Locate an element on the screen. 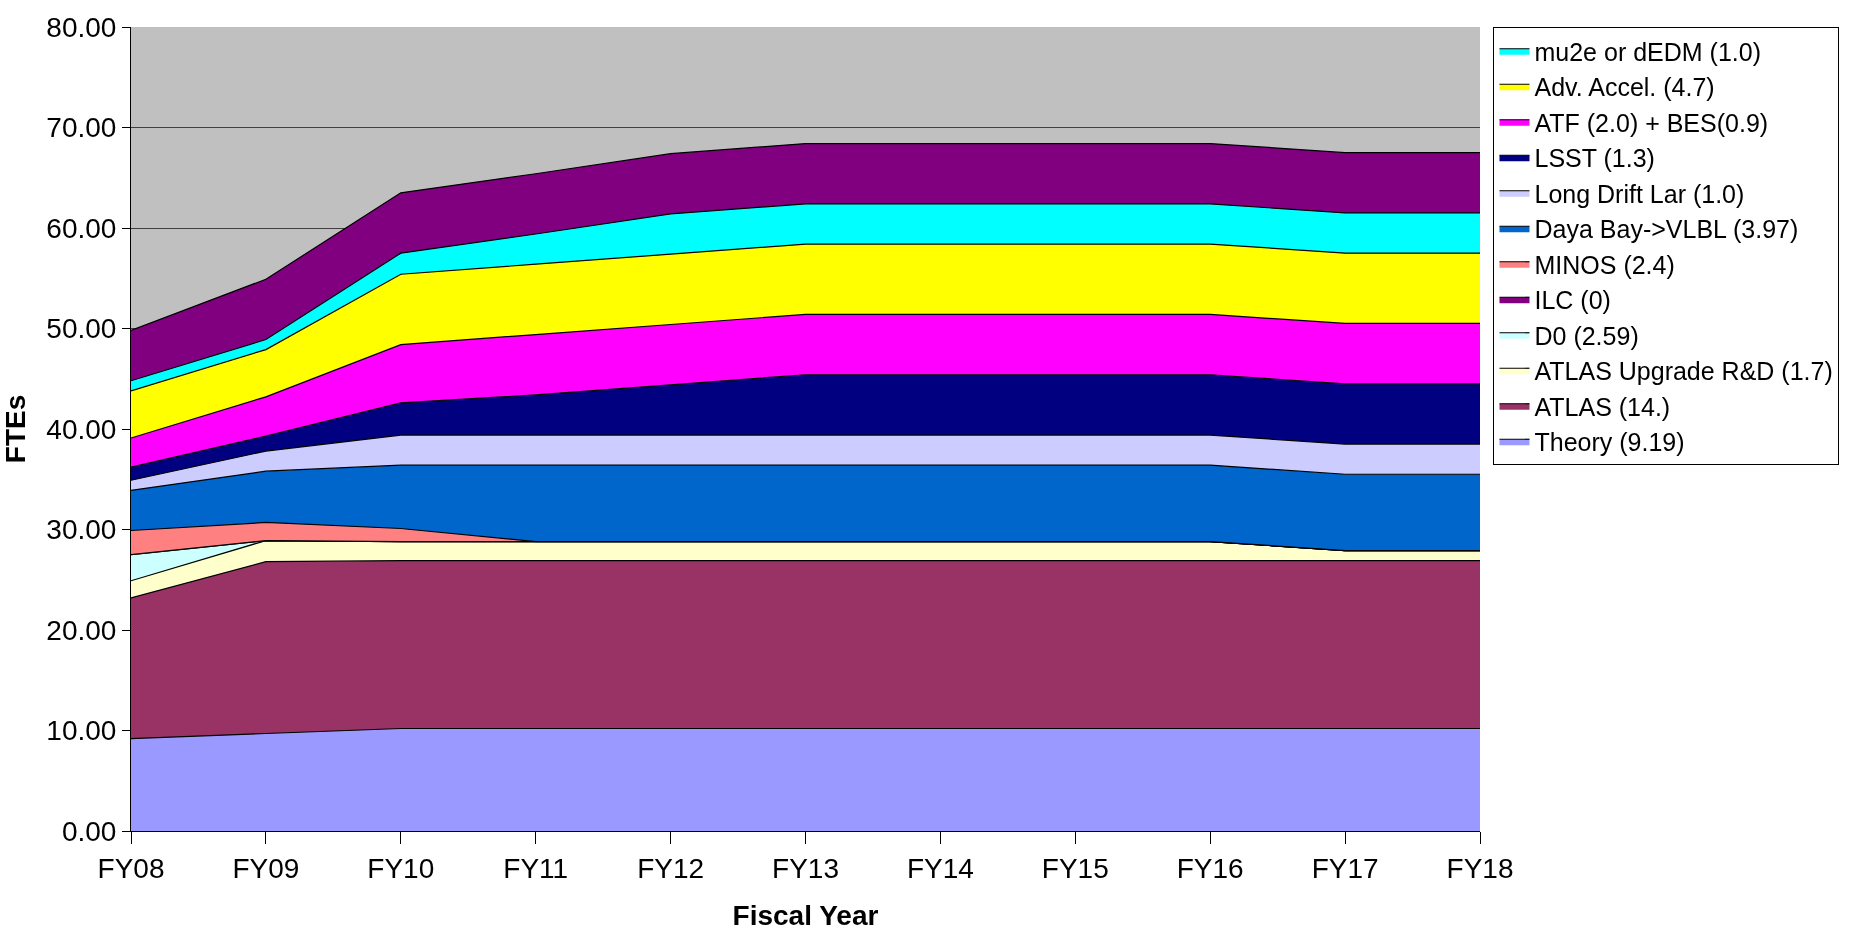 This screenshot has height=941, width=1865. legend-label: mu2e or dEDM (1.0) is located at coordinates (1647, 51).